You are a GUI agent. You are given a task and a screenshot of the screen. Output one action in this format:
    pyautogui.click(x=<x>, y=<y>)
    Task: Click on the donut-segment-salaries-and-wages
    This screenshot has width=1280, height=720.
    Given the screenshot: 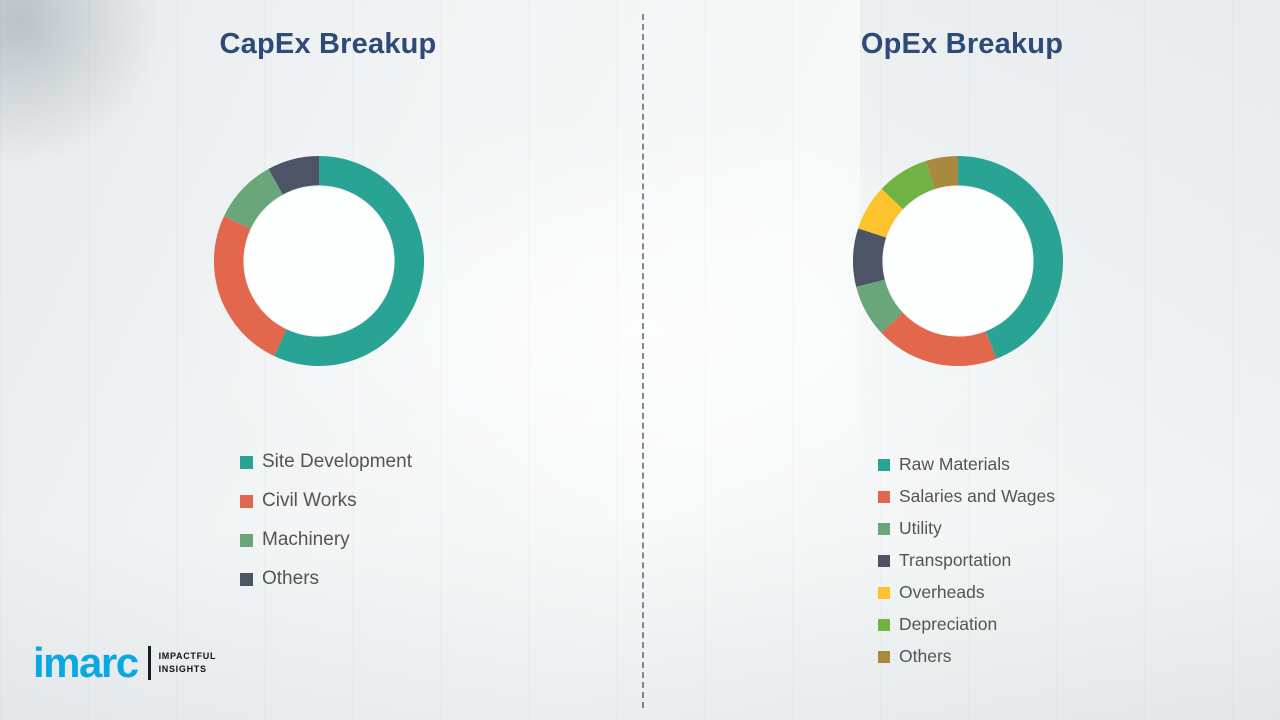 What is the action you would take?
    pyautogui.click(x=958, y=261)
    